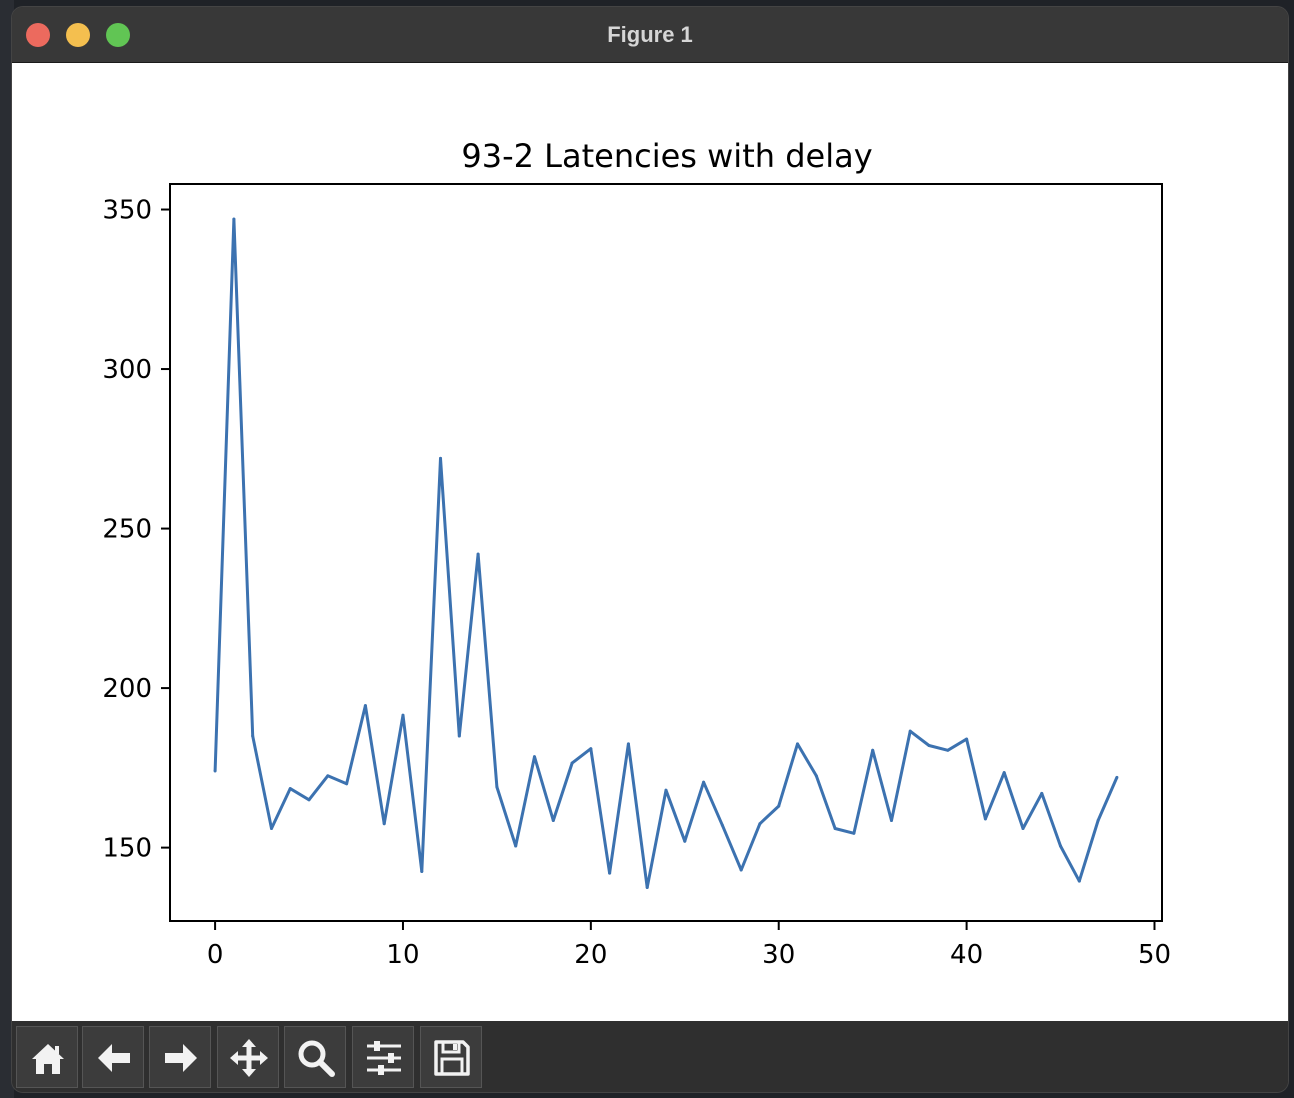  Describe the element at coordinates (78, 35) in the screenshot. I see `minimize-window-button` at that location.